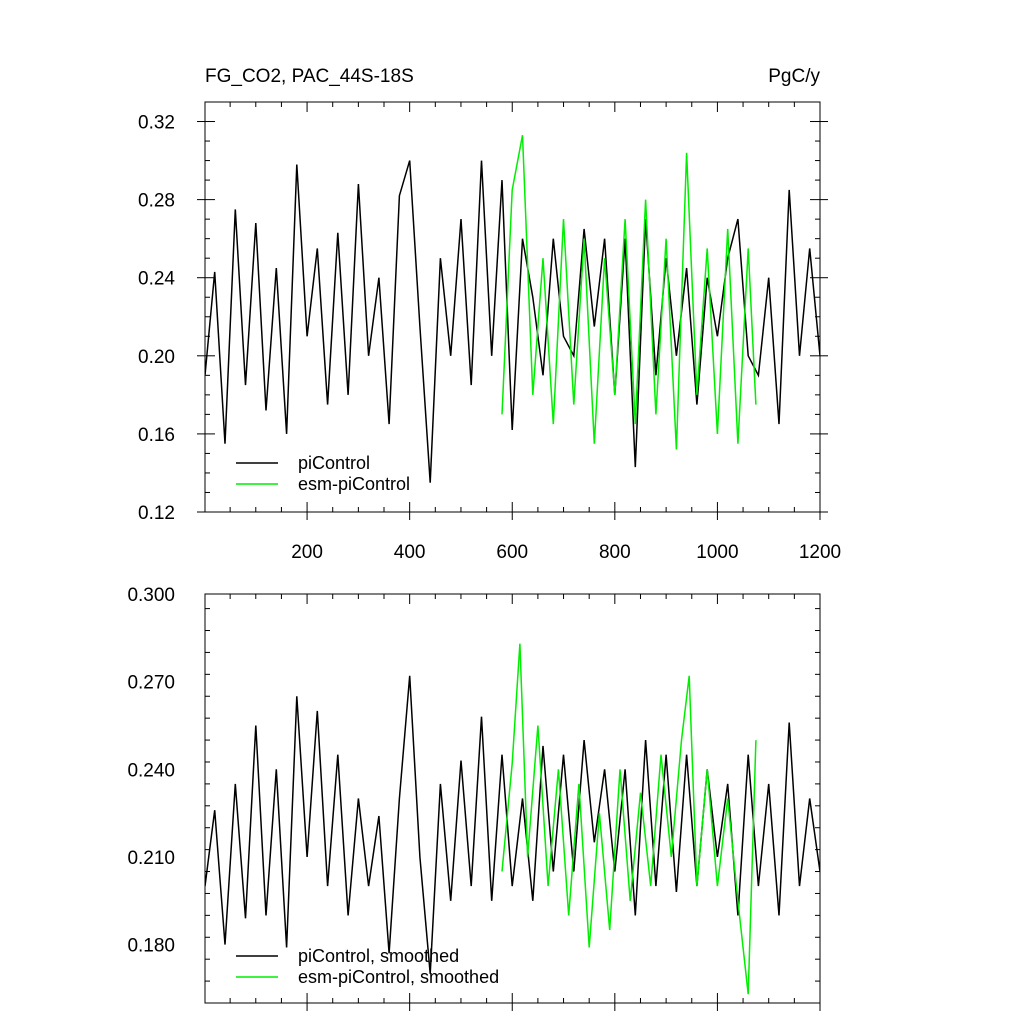  Describe the element at coordinates (156, 435) in the screenshot. I see `y-tick-label: 0.16` at that location.